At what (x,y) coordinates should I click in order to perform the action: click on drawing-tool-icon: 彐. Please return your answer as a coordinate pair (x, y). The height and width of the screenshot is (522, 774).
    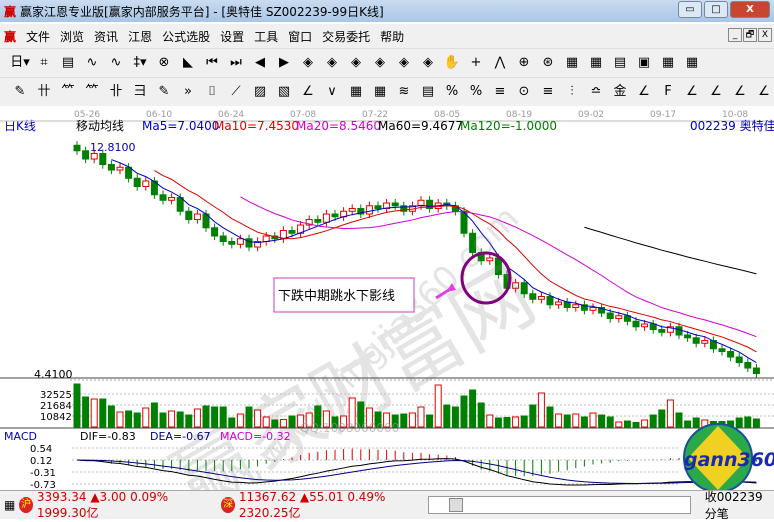
    Looking at the image, I should click on (140, 91).